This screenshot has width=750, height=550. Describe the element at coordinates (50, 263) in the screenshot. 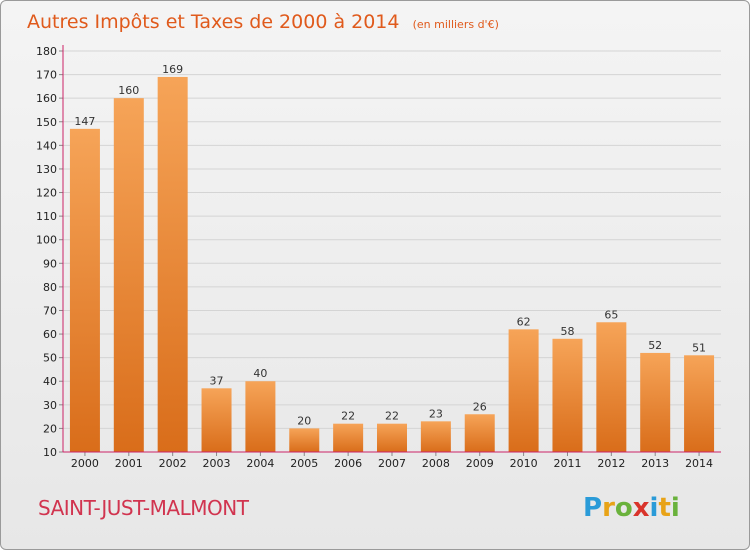

I see `y-tick-label: 90` at that location.